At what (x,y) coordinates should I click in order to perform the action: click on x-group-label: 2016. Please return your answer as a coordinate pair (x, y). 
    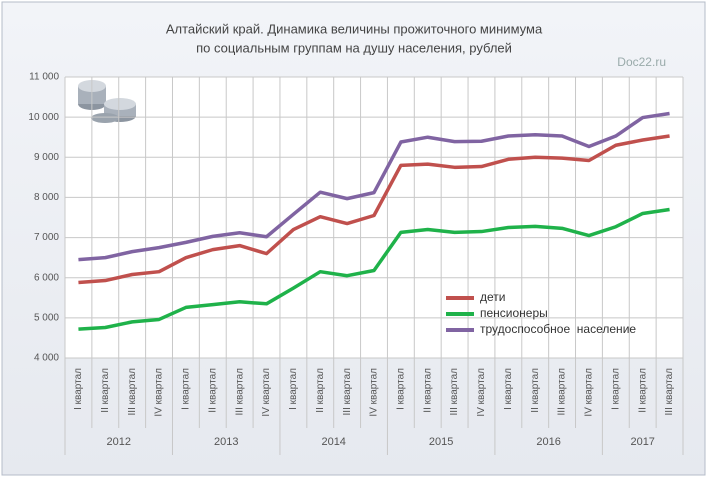
    Looking at the image, I should click on (548, 442).